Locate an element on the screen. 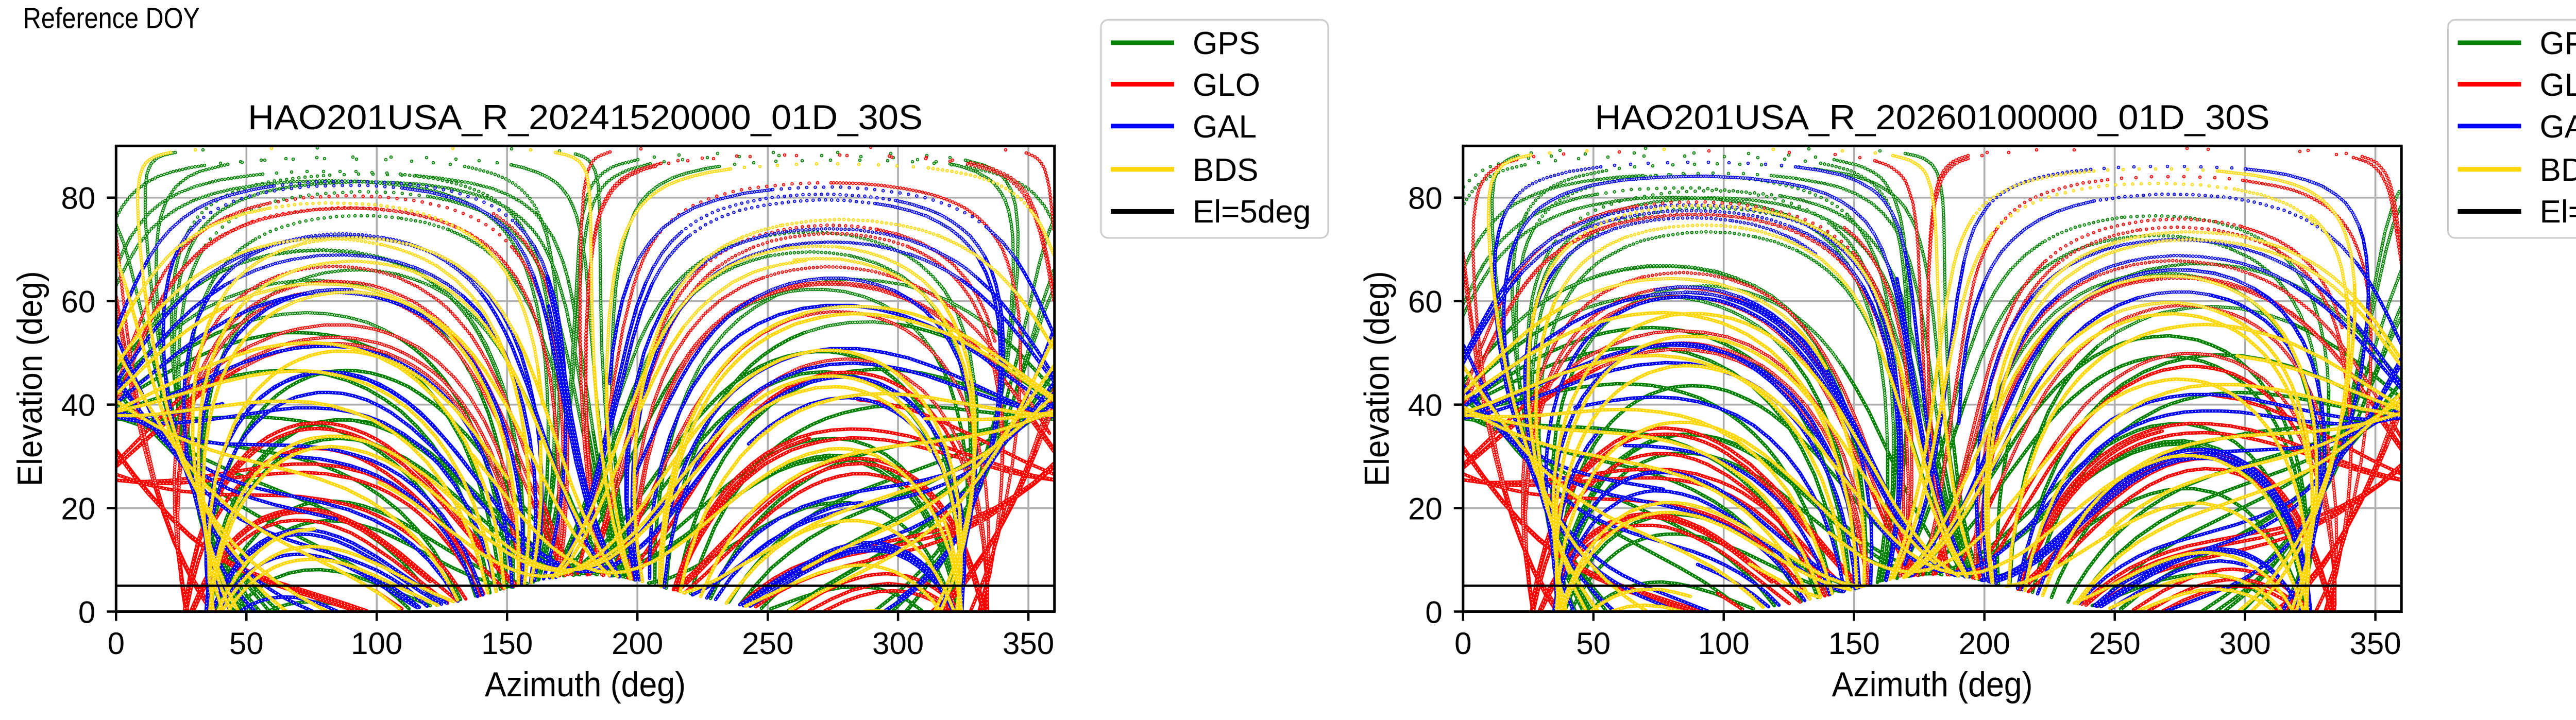 The height and width of the screenshot is (720, 2576). svg-text:HAO201USA_R_20260100000_01D_30: HAO201USA_R_20260100000_01D_30S is located at coordinates (1932, 117).